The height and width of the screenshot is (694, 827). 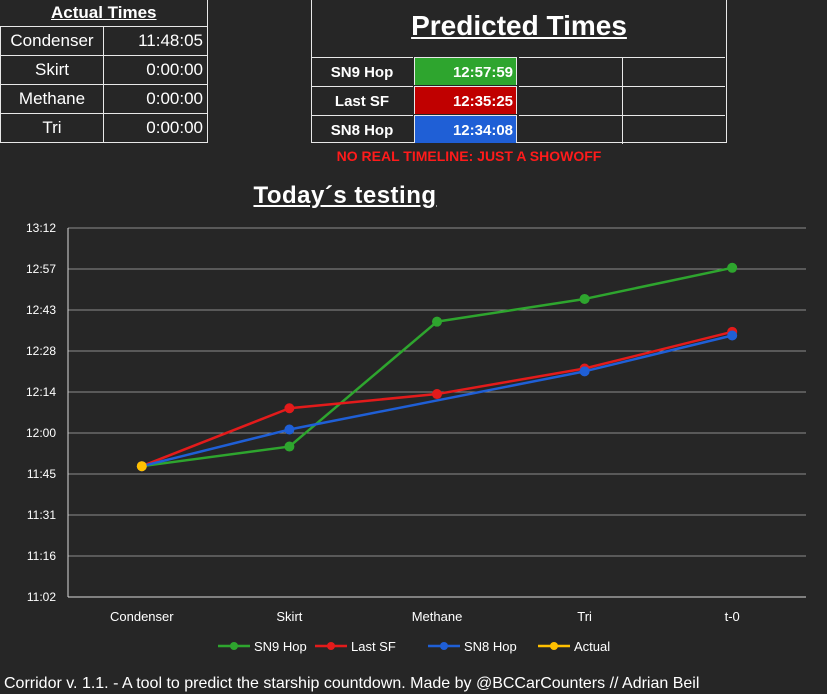 I want to click on table-row: Skirt 0:00:00, so click(x=104, y=70).